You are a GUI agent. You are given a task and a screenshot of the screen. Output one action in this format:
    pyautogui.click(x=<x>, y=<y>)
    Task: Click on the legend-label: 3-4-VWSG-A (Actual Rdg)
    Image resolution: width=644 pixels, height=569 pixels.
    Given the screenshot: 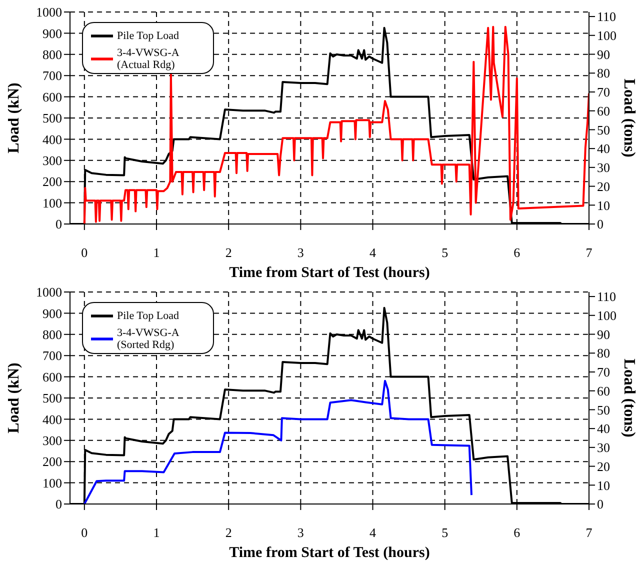 What is the action you would take?
    pyautogui.click(x=148, y=59)
    